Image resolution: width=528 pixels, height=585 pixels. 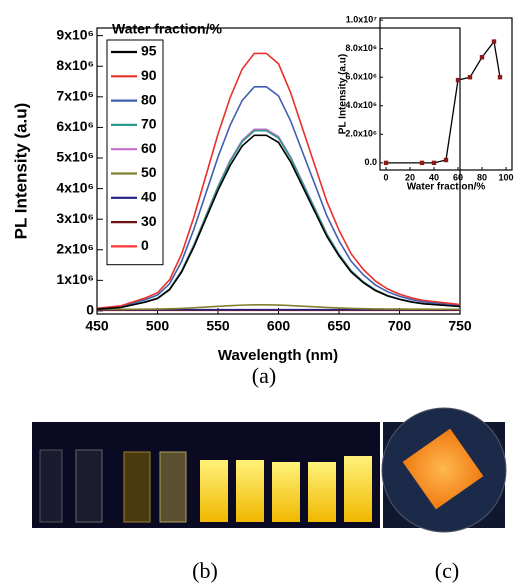 What do you see at coordinates (370, 162) in the screenshot?
I see `y-tick-label: 0.0` at bounding box center [370, 162].